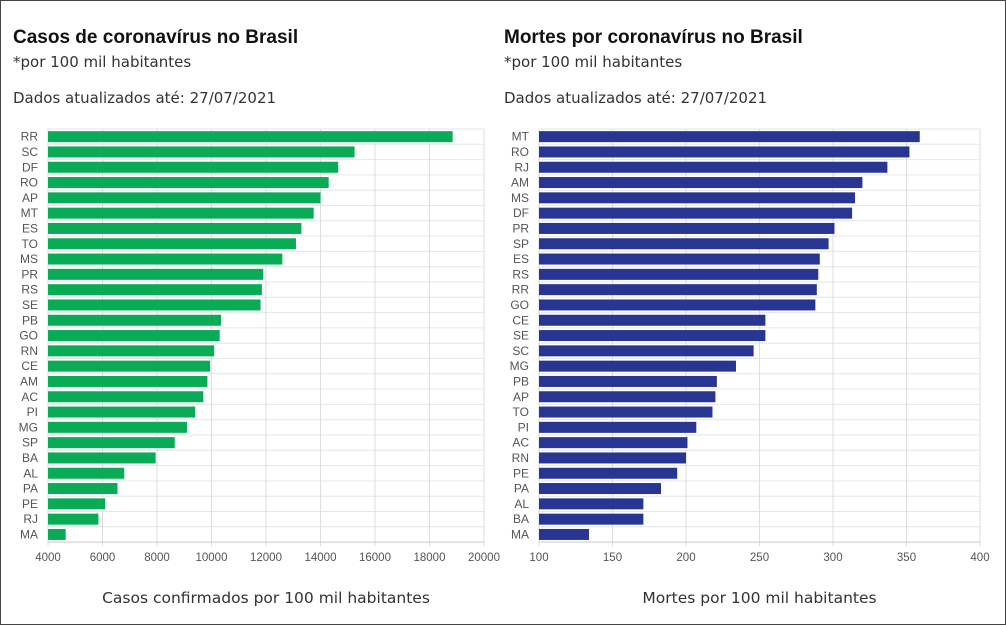  I want to click on deaths-category-label: MA, so click(520, 534).